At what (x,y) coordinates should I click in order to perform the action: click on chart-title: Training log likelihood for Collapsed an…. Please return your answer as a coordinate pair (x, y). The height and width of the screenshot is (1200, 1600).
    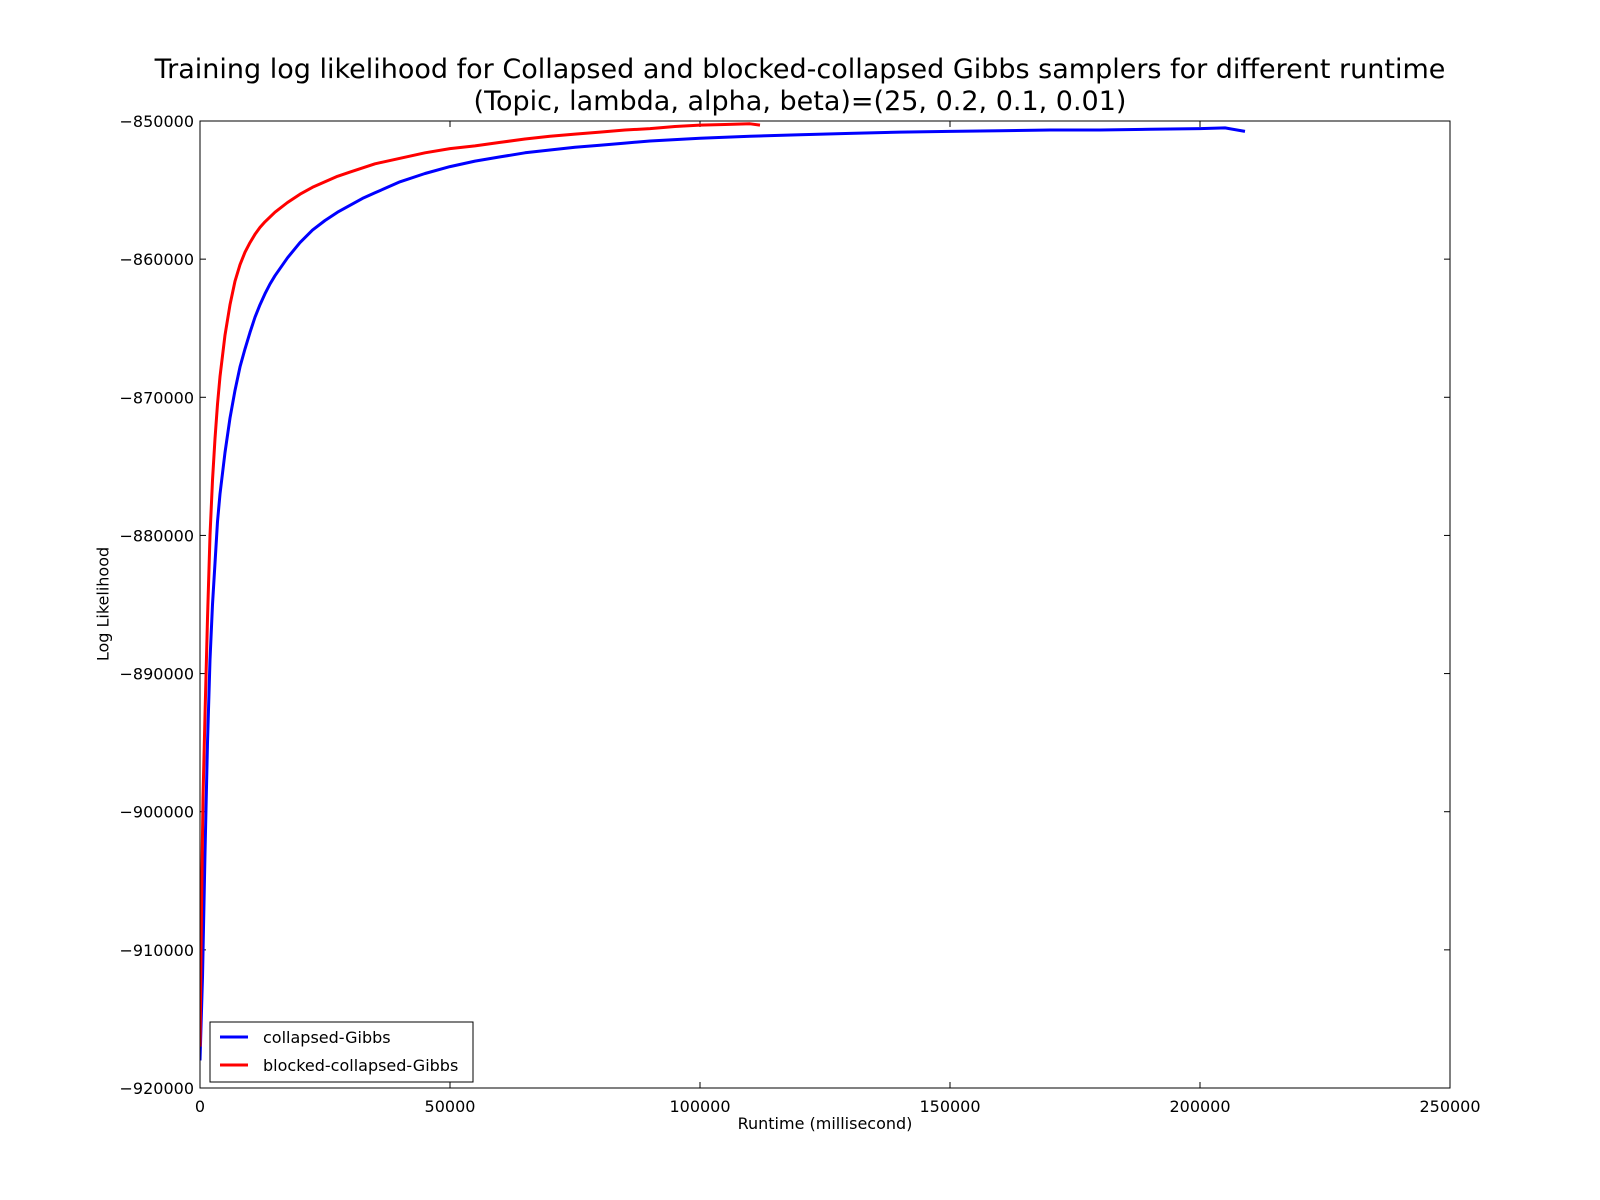
    Looking at the image, I should click on (800, 69).